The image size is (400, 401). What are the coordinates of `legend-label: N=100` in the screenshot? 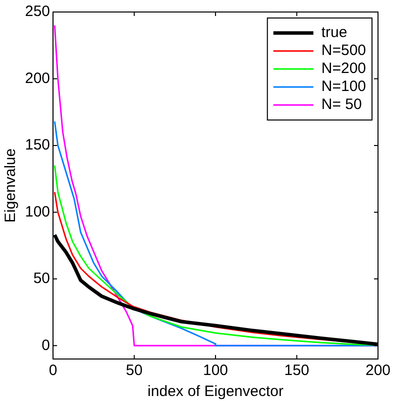 It's located at (343, 87).